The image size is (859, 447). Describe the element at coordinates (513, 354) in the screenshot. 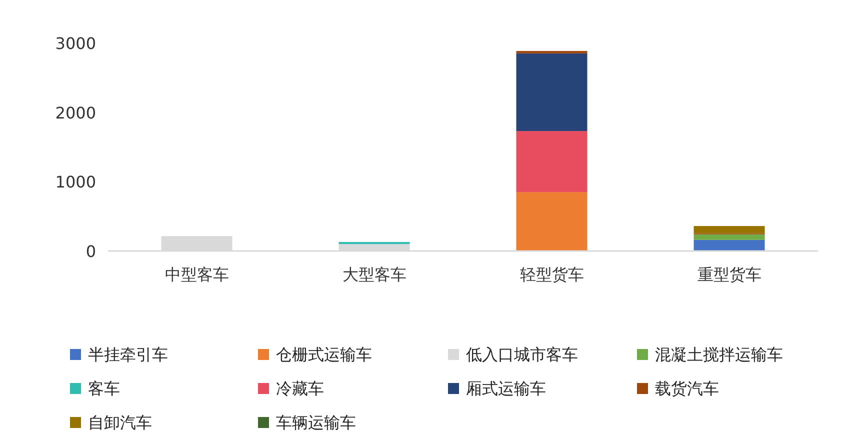

I see `legend-item: 低入口城市客车` at that location.